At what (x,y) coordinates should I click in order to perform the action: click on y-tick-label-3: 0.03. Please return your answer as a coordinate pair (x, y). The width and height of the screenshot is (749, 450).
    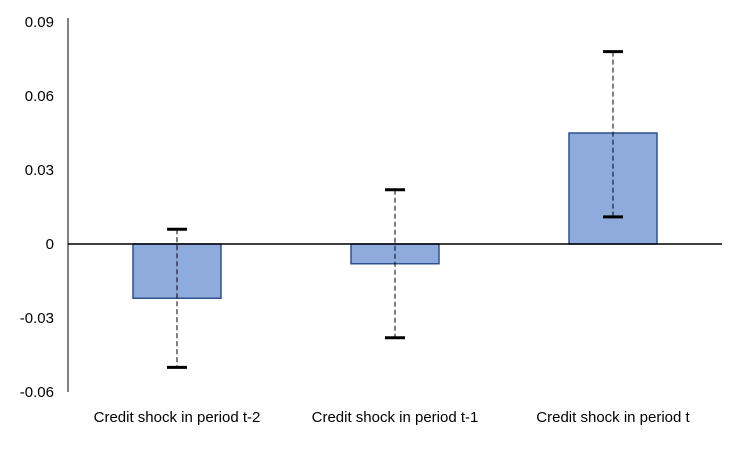
    Looking at the image, I should click on (39, 170).